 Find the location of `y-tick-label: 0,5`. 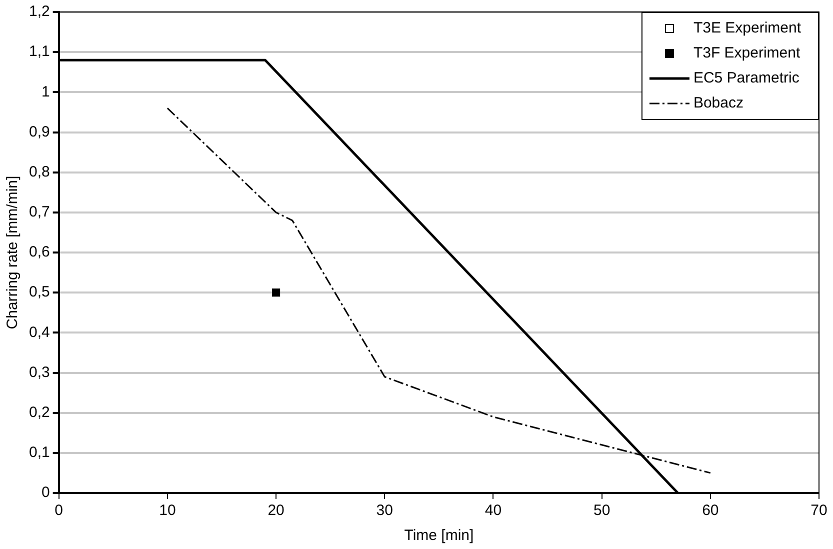

y-tick-label: 0,5 is located at coordinates (39, 292).